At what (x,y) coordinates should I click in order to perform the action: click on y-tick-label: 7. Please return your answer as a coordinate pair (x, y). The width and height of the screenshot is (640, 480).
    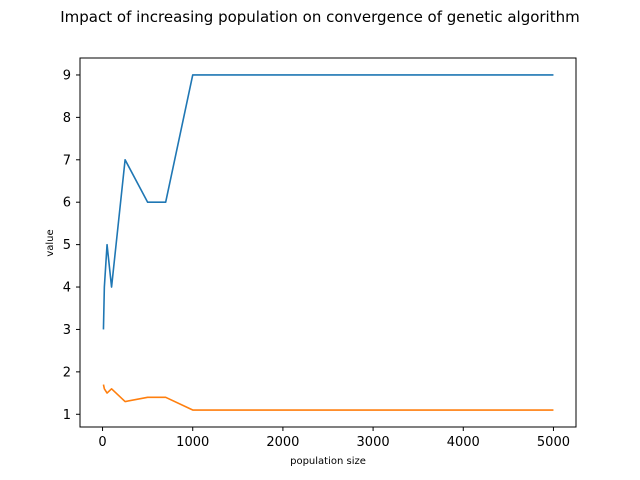
    Looking at the image, I should click on (67, 160).